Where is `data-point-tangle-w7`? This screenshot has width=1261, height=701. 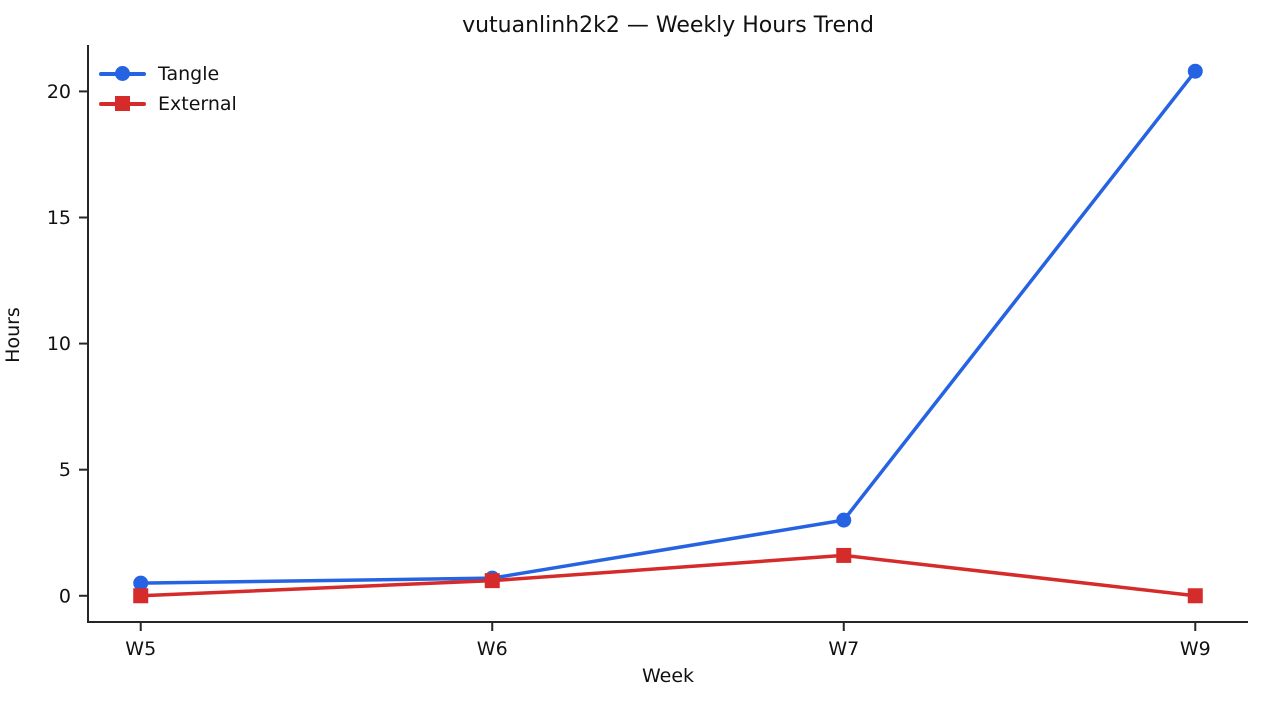
data-point-tangle-w7 is located at coordinates (844, 520).